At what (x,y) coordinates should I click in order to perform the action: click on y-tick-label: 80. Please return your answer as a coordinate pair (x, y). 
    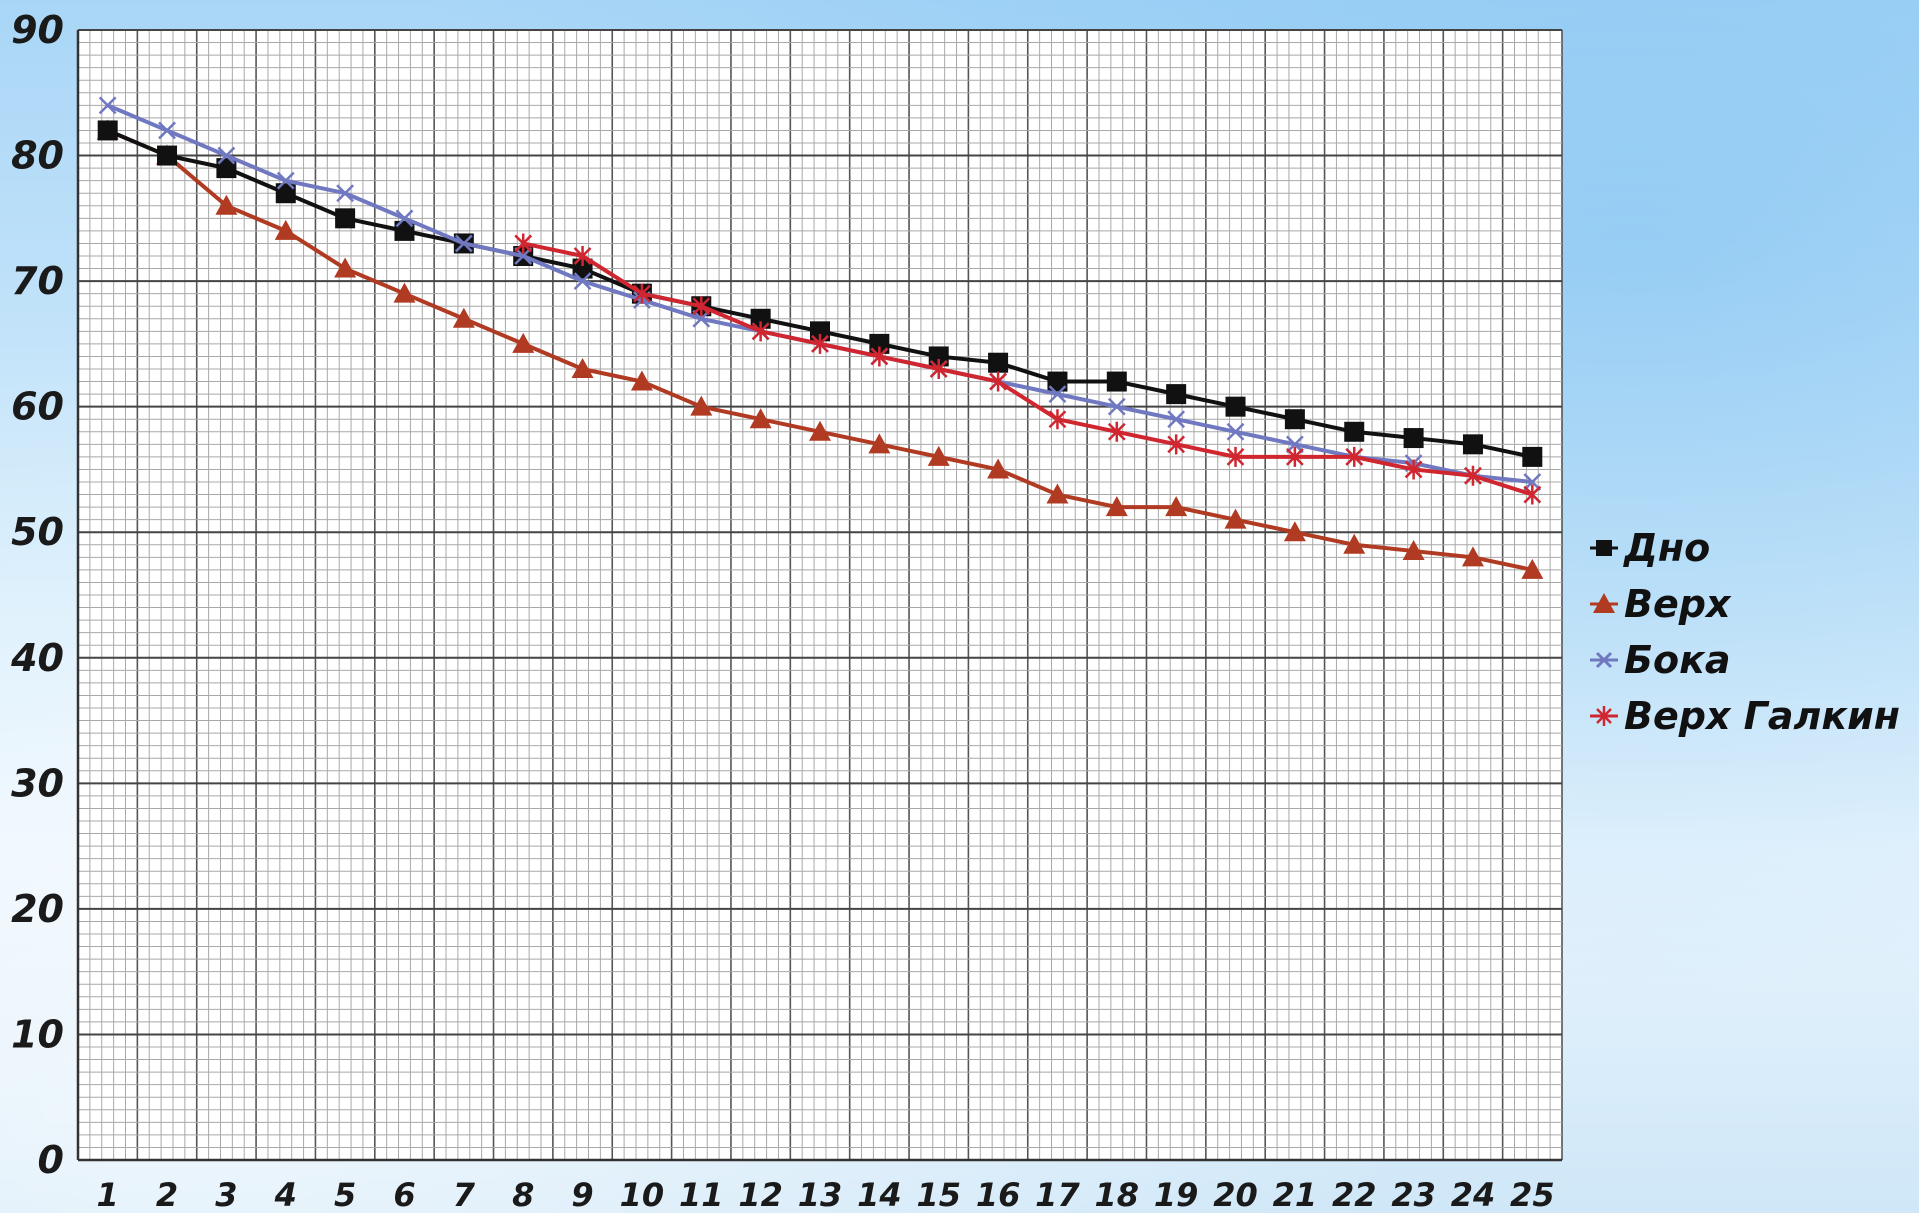
    Looking at the image, I should click on (37, 156).